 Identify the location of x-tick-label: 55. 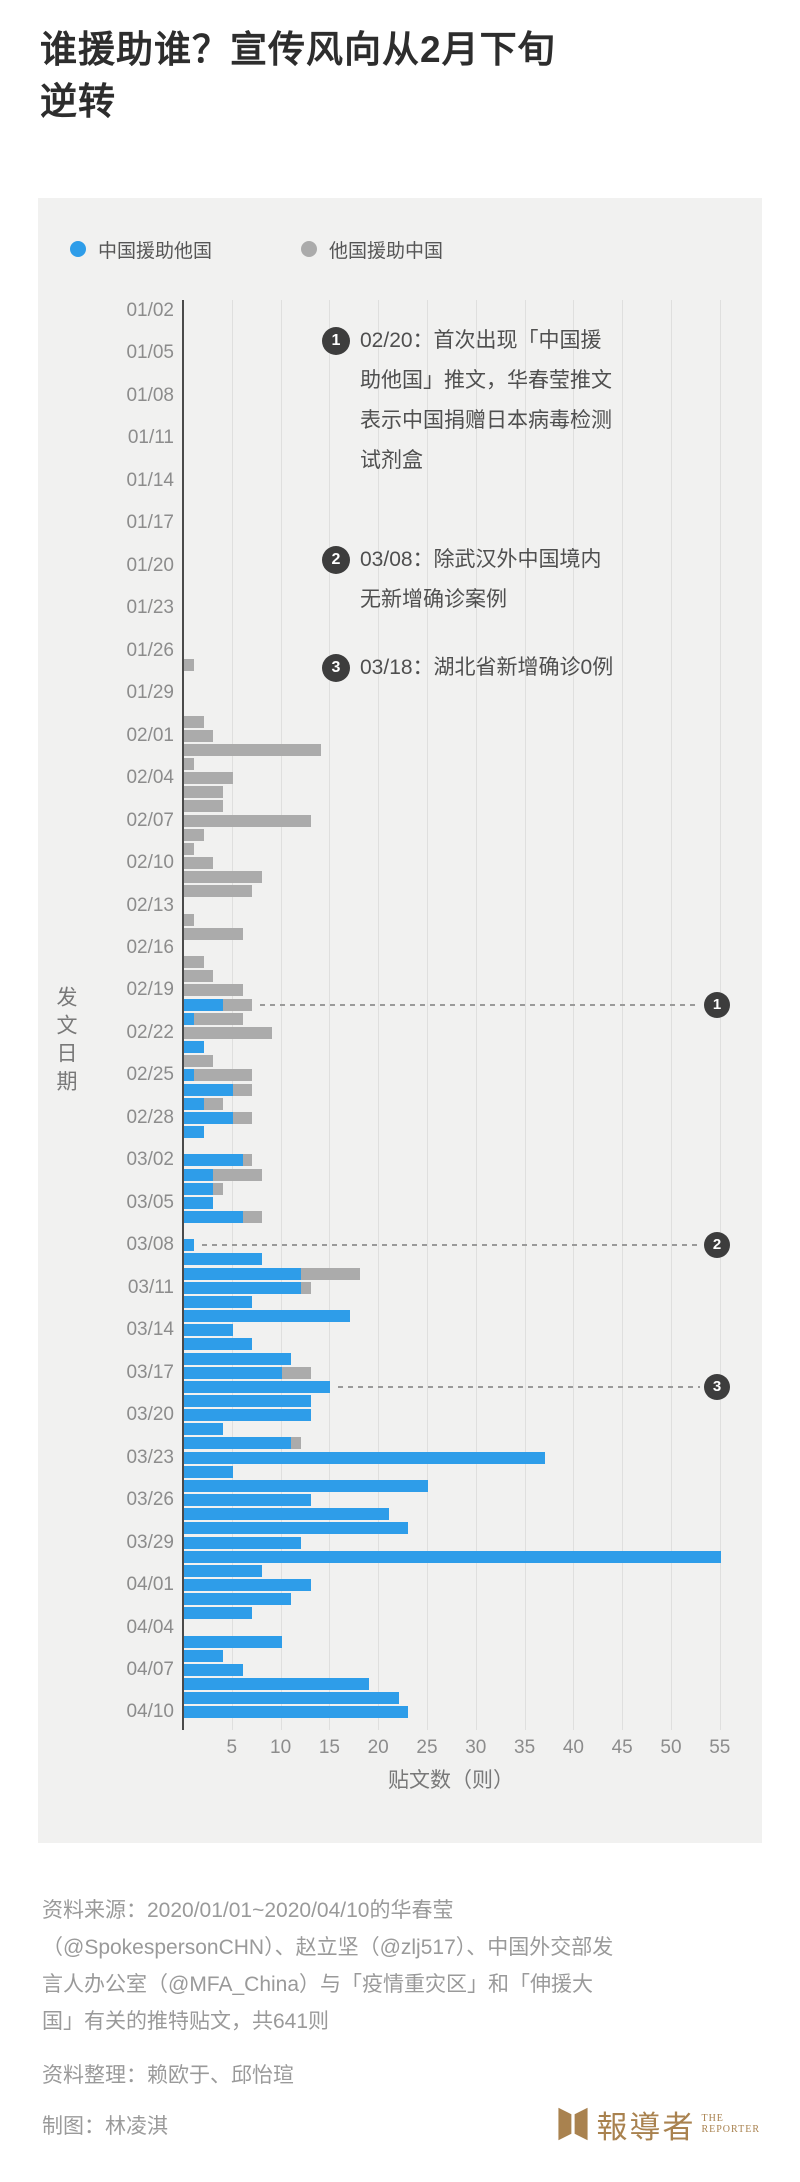
(720, 1747).